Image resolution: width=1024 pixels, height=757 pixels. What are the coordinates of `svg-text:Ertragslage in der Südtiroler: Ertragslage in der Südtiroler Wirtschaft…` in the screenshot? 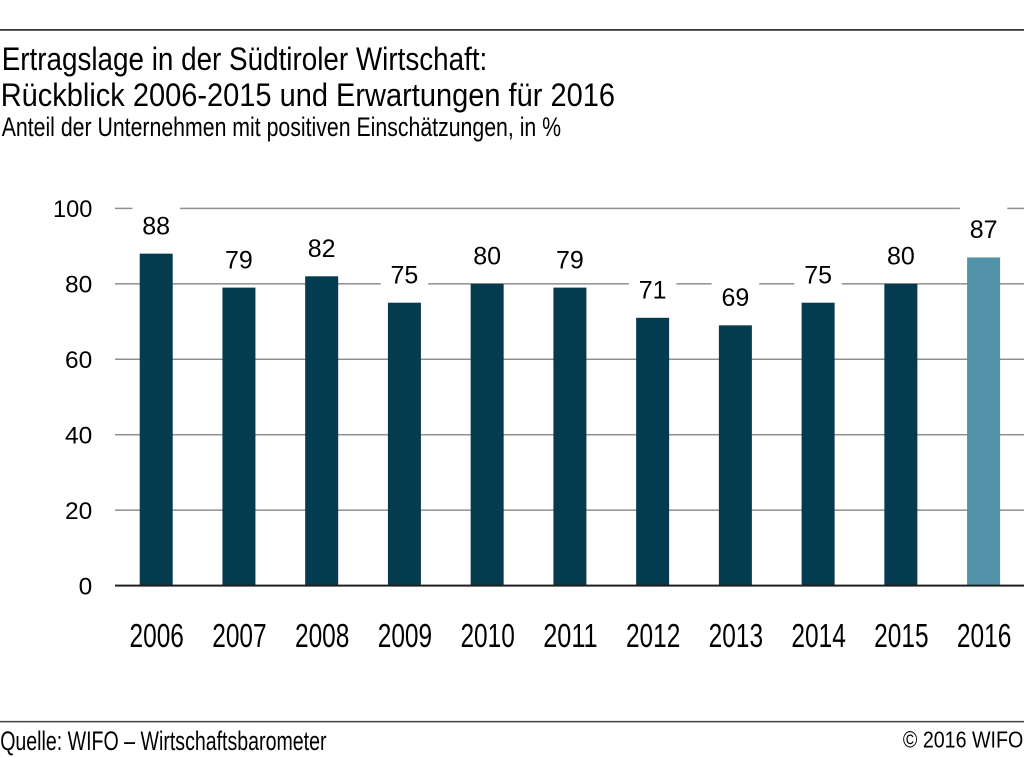 It's located at (245, 58).